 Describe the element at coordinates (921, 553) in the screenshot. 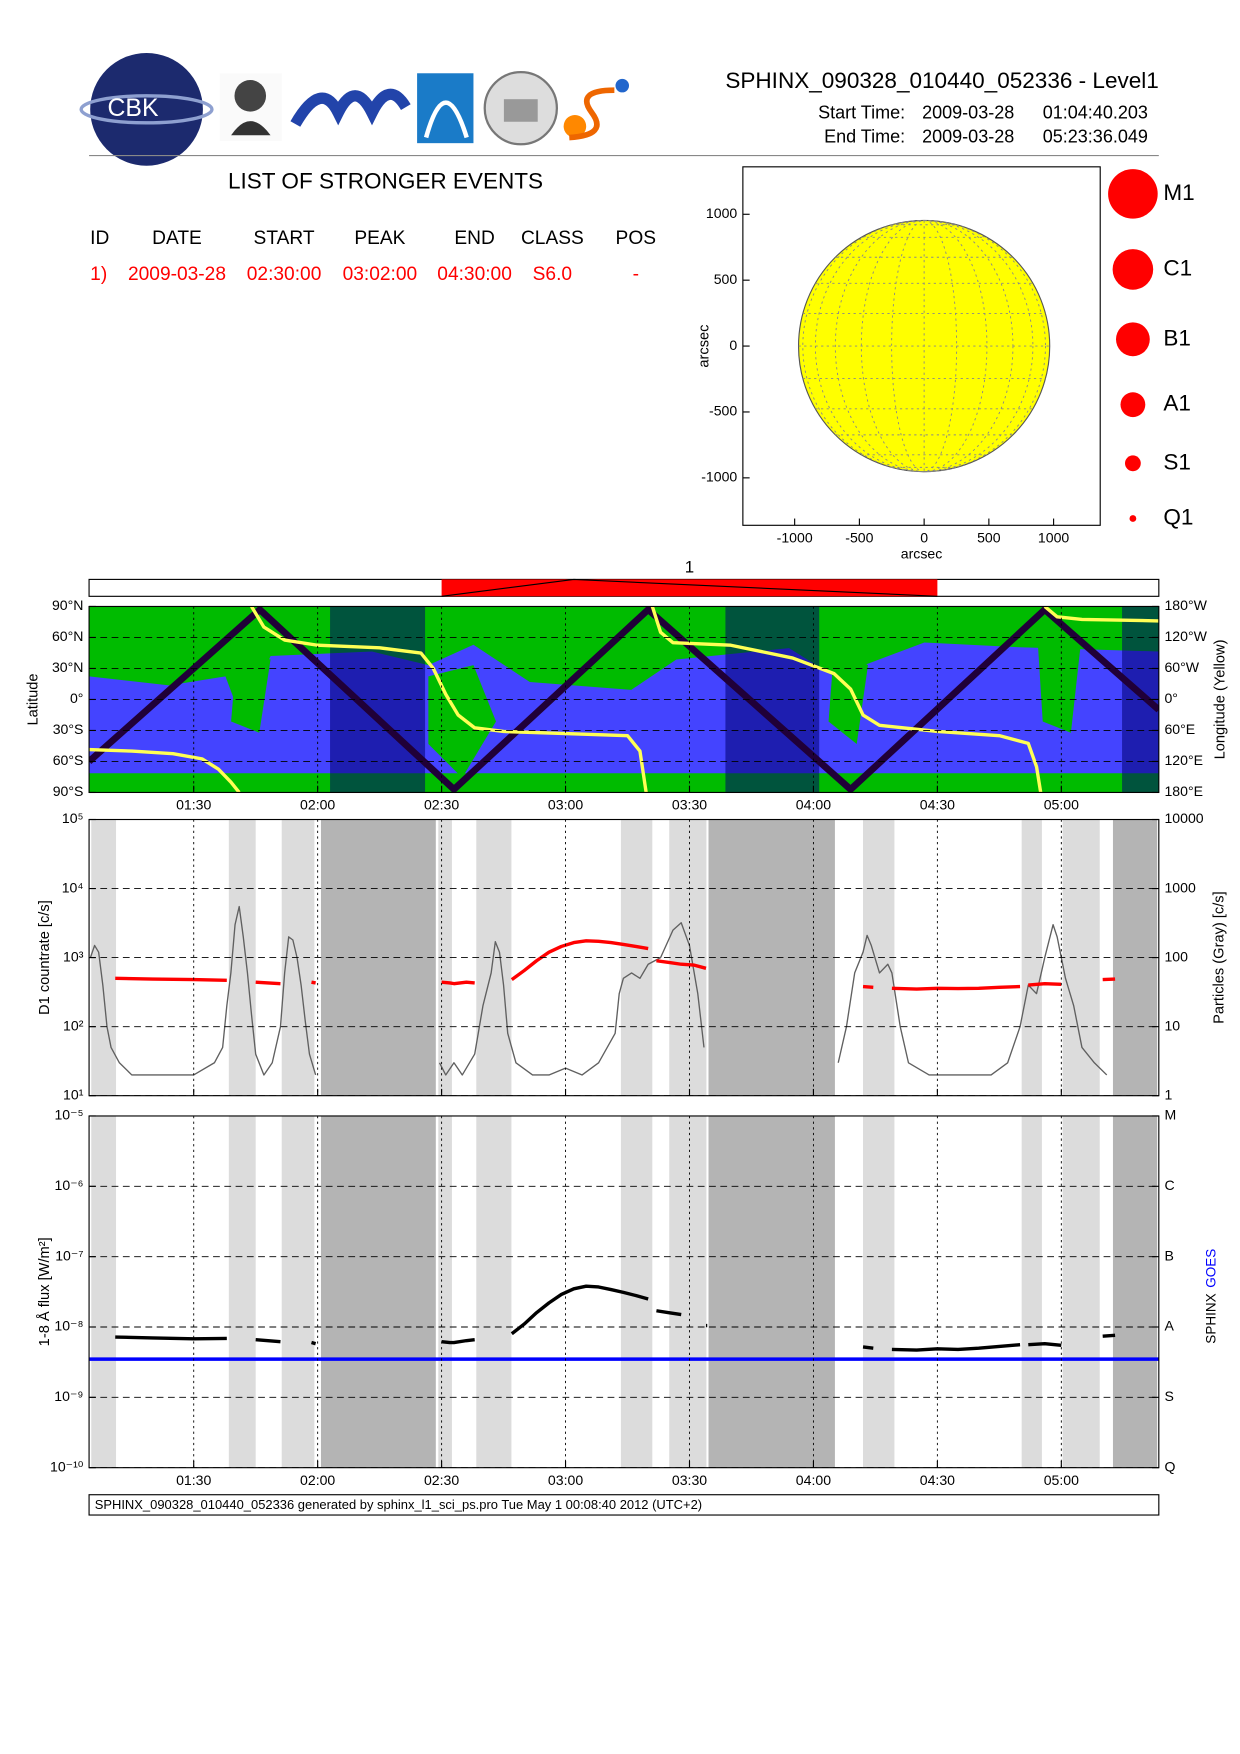

I see `x-axis-label: arcsec` at that location.